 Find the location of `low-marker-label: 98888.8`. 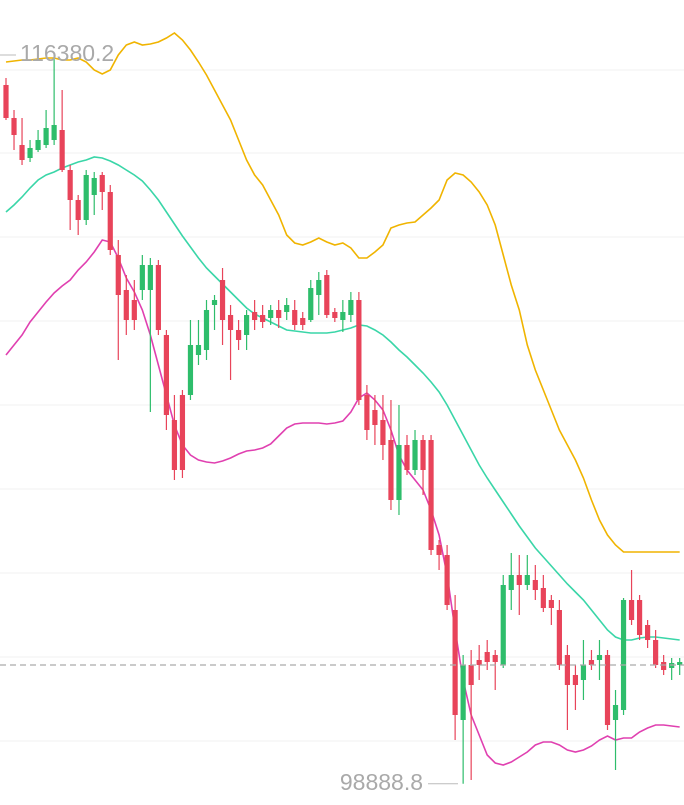

low-marker-label: 98888.8 is located at coordinates (381, 782).